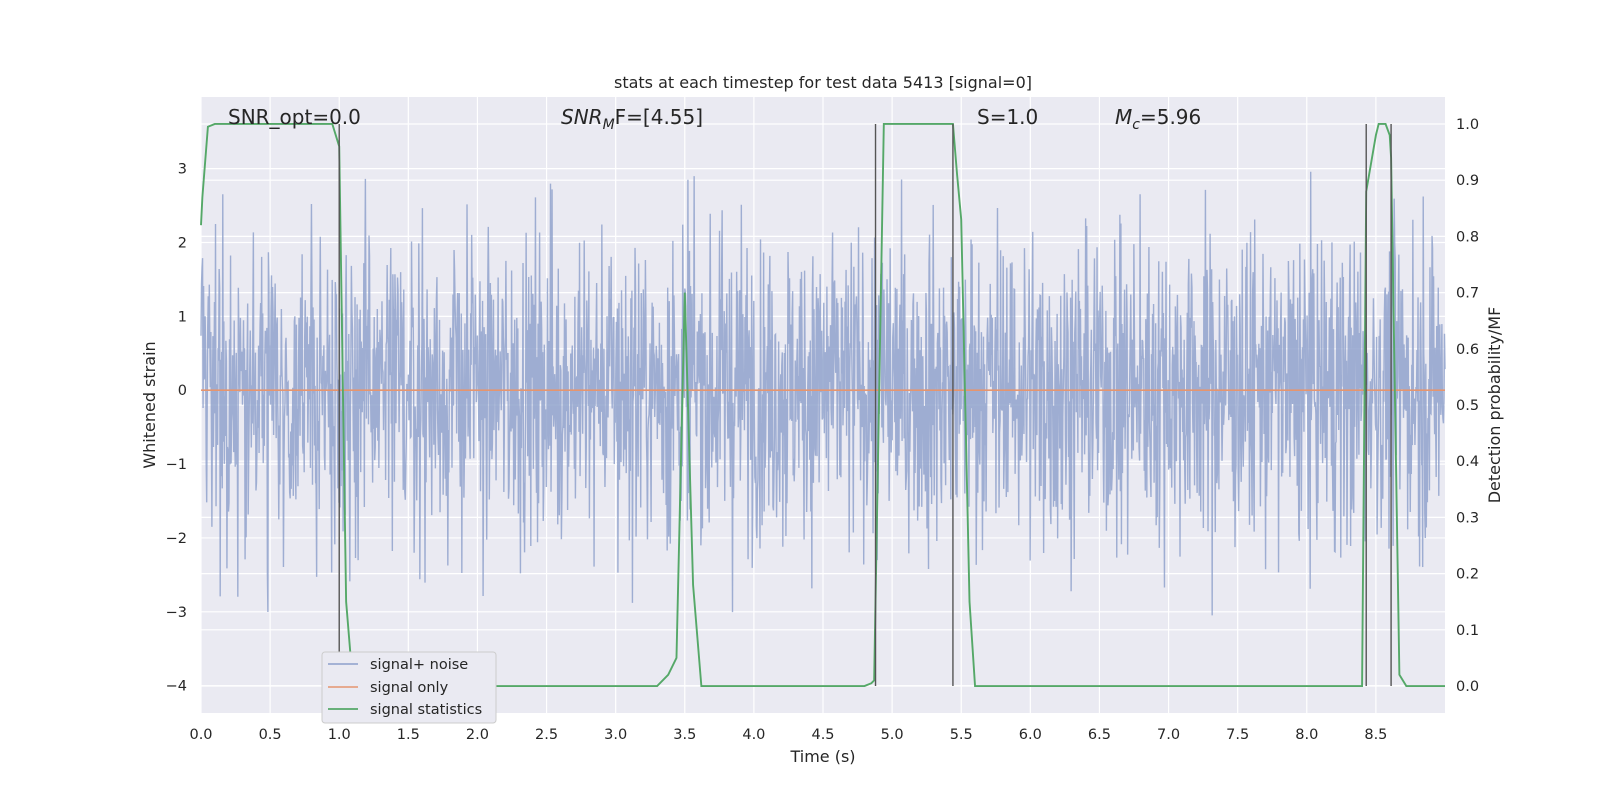 This screenshot has height=800, width=1600. What do you see at coordinates (182, 244) in the screenshot?
I see `y-tick-label: 2` at bounding box center [182, 244].